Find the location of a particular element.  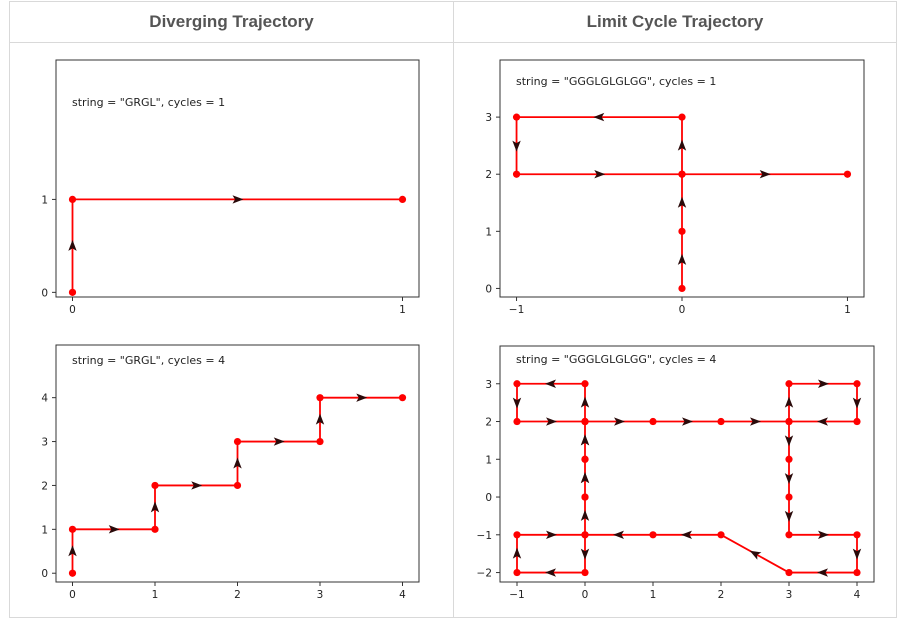

header-divider is located at coordinates (453, 42).